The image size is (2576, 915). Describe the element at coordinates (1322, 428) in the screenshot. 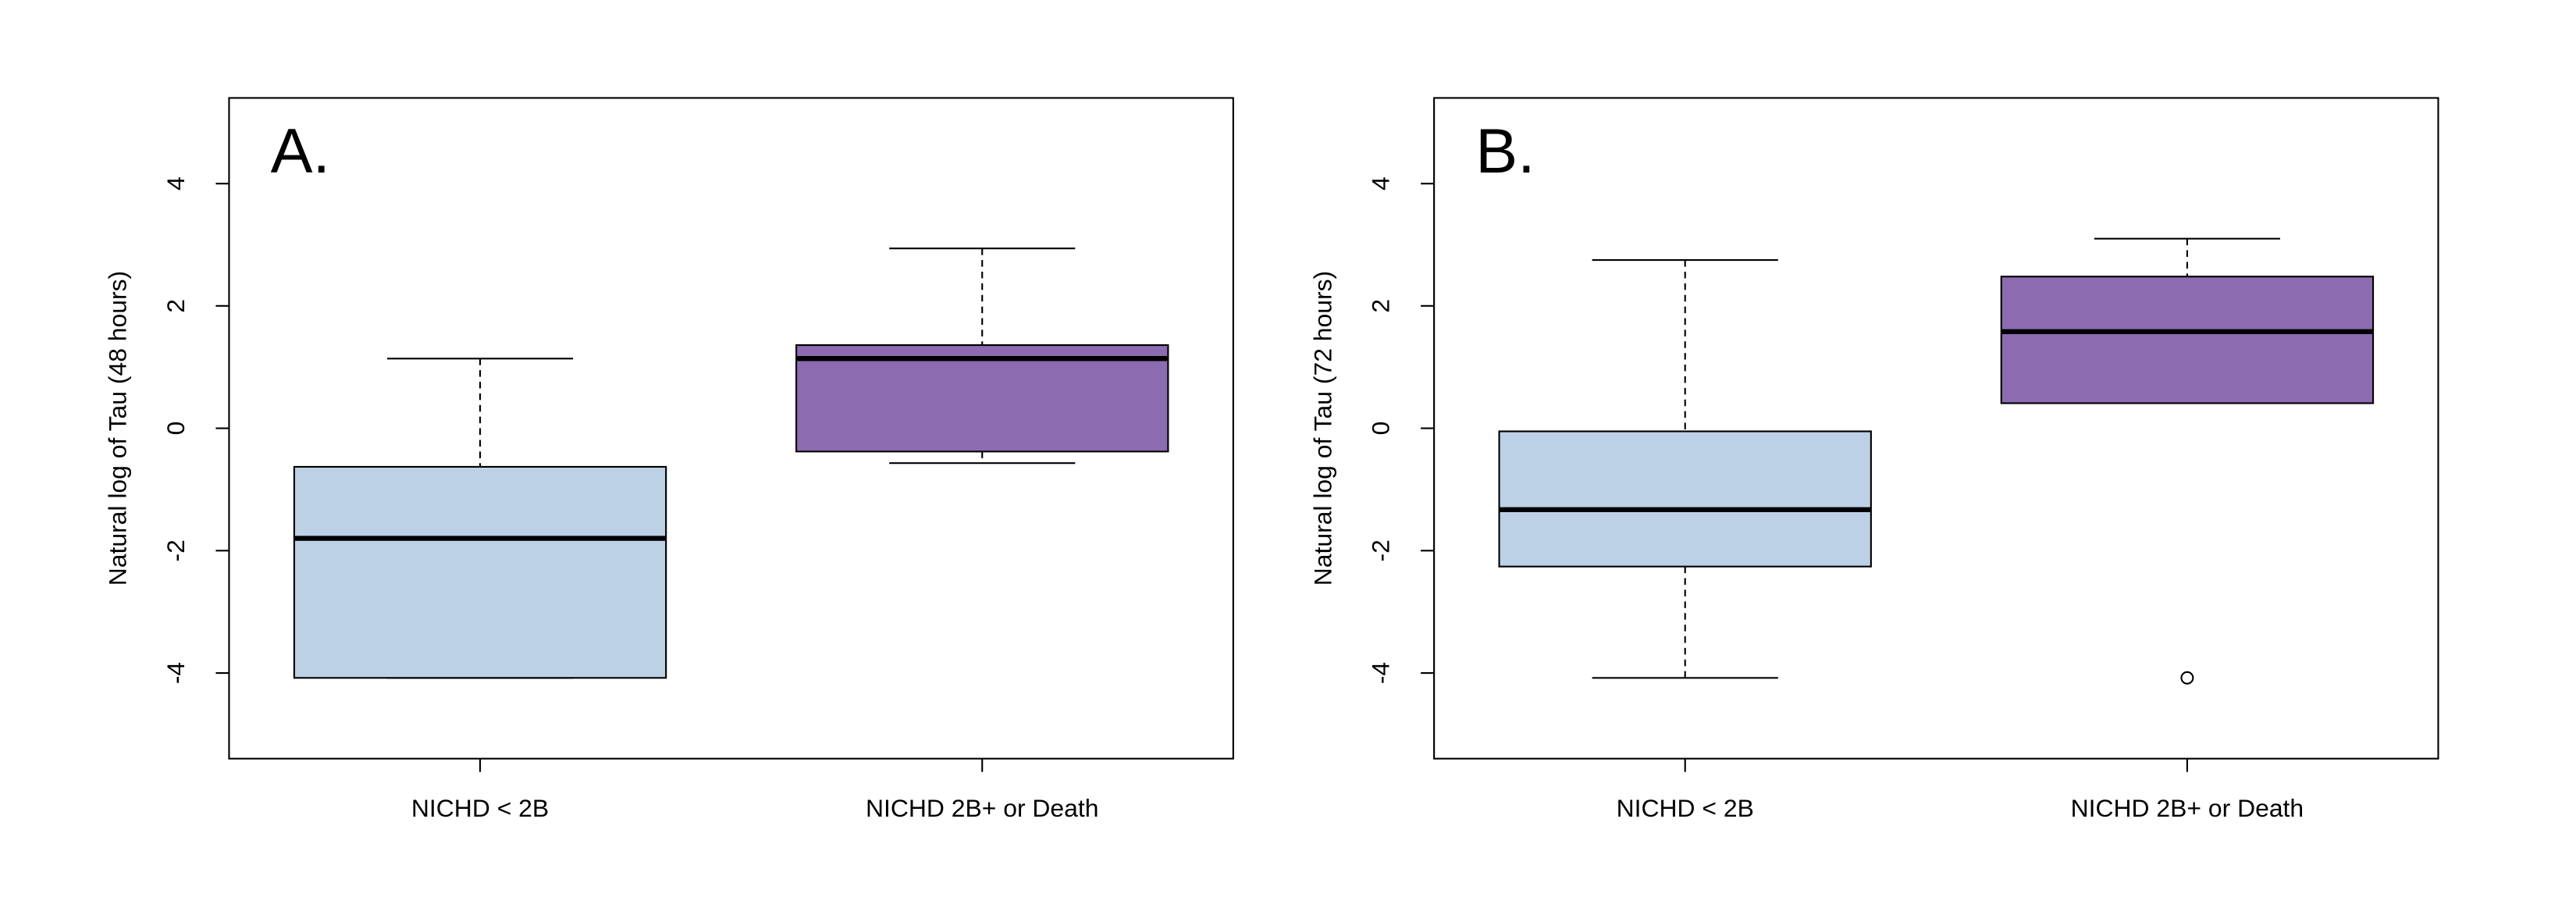

I see `y-axis-label: Natural log of Tau (72 hours)` at that location.